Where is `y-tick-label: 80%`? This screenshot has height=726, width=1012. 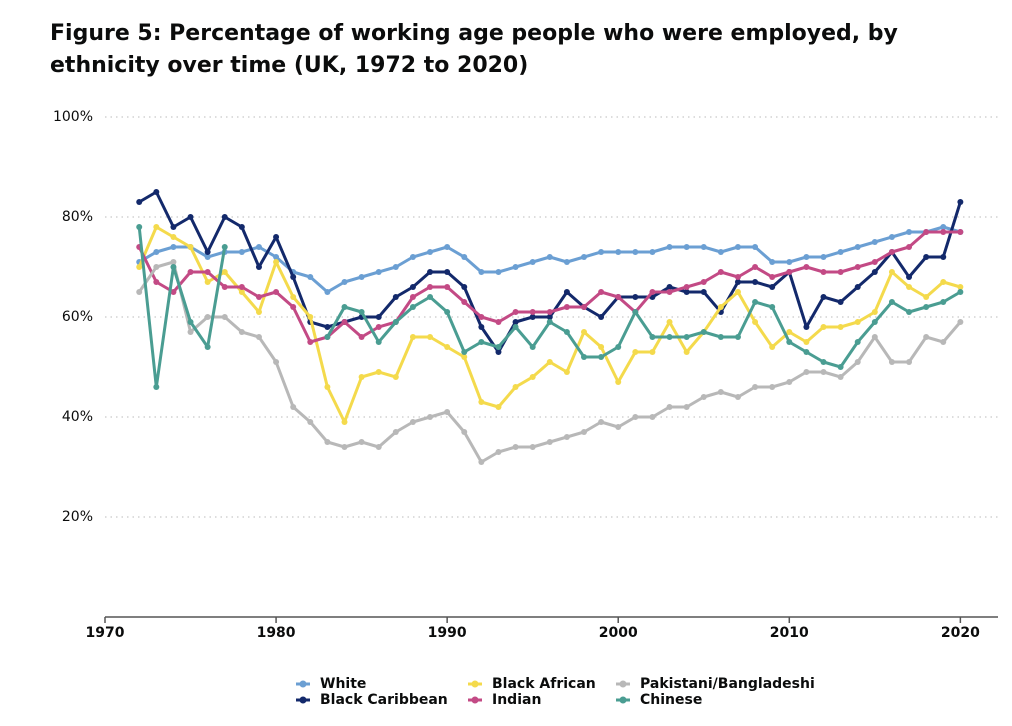 y-tick-label: 80% is located at coordinates (77, 217).